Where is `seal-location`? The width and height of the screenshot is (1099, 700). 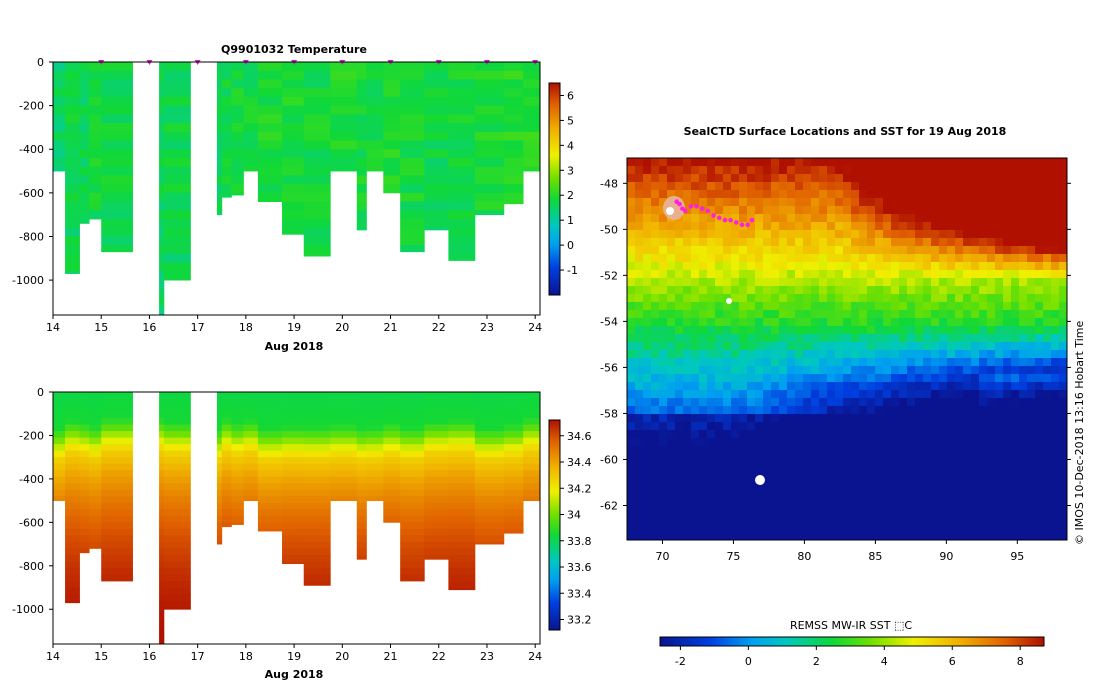
seal-location is located at coordinates (679, 204).